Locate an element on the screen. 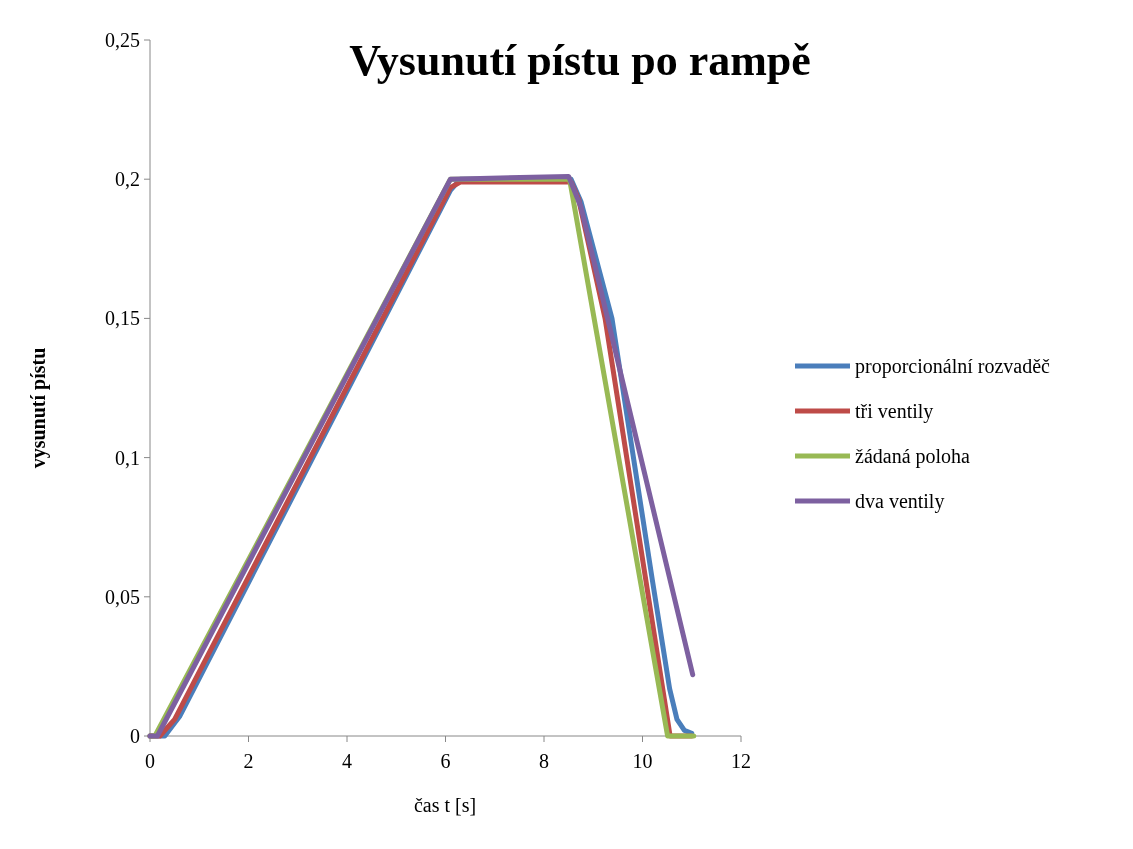  legend-label: tři ventily is located at coordinates (894, 411).